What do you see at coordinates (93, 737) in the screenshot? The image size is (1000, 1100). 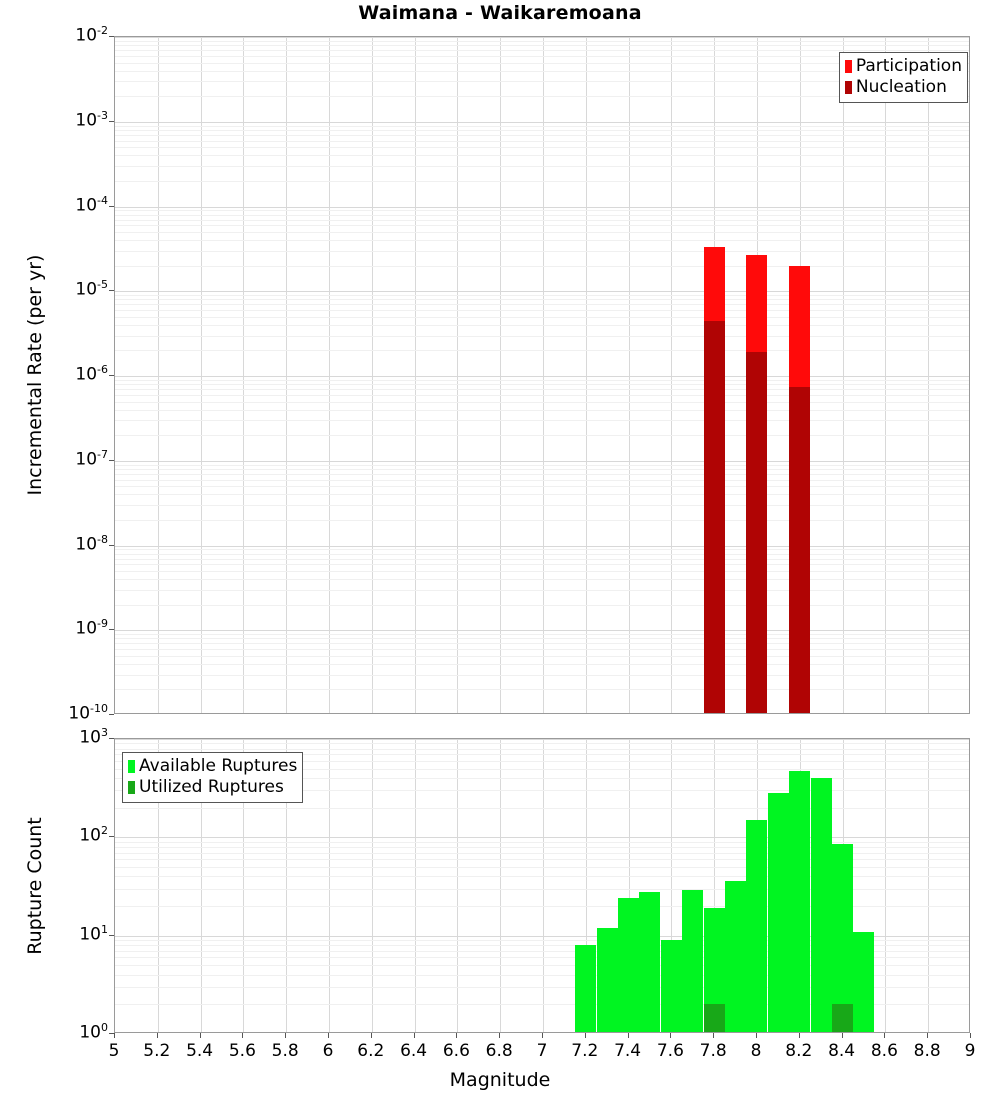 I see `y-tick-label: 10³` at bounding box center [93, 737].